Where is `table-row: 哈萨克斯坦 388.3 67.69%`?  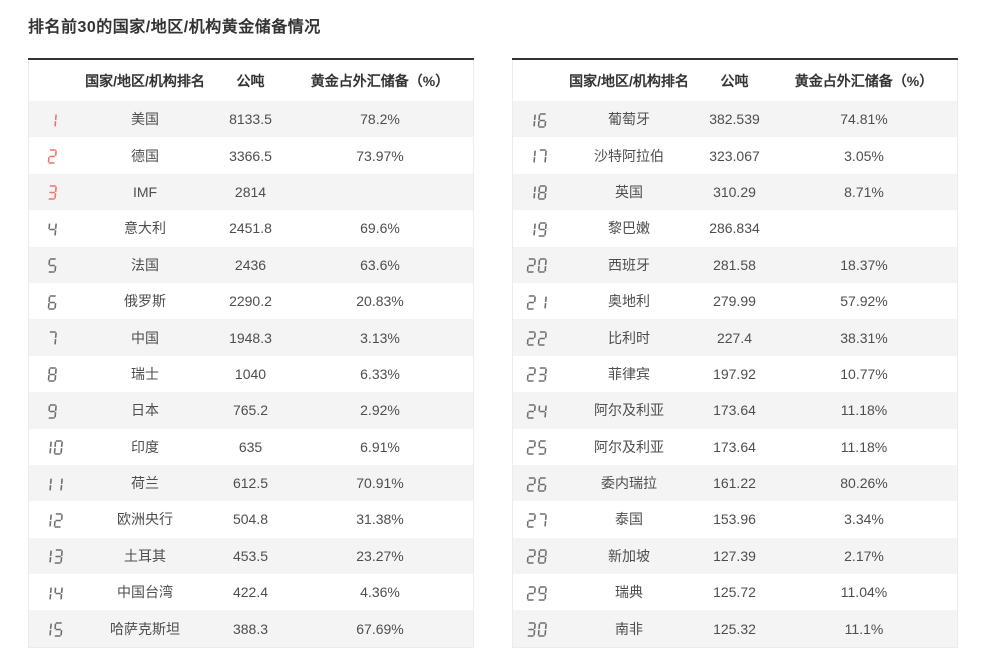
table-row: 哈萨克斯坦 388.3 67.69% is located at coordinates (251, 629).